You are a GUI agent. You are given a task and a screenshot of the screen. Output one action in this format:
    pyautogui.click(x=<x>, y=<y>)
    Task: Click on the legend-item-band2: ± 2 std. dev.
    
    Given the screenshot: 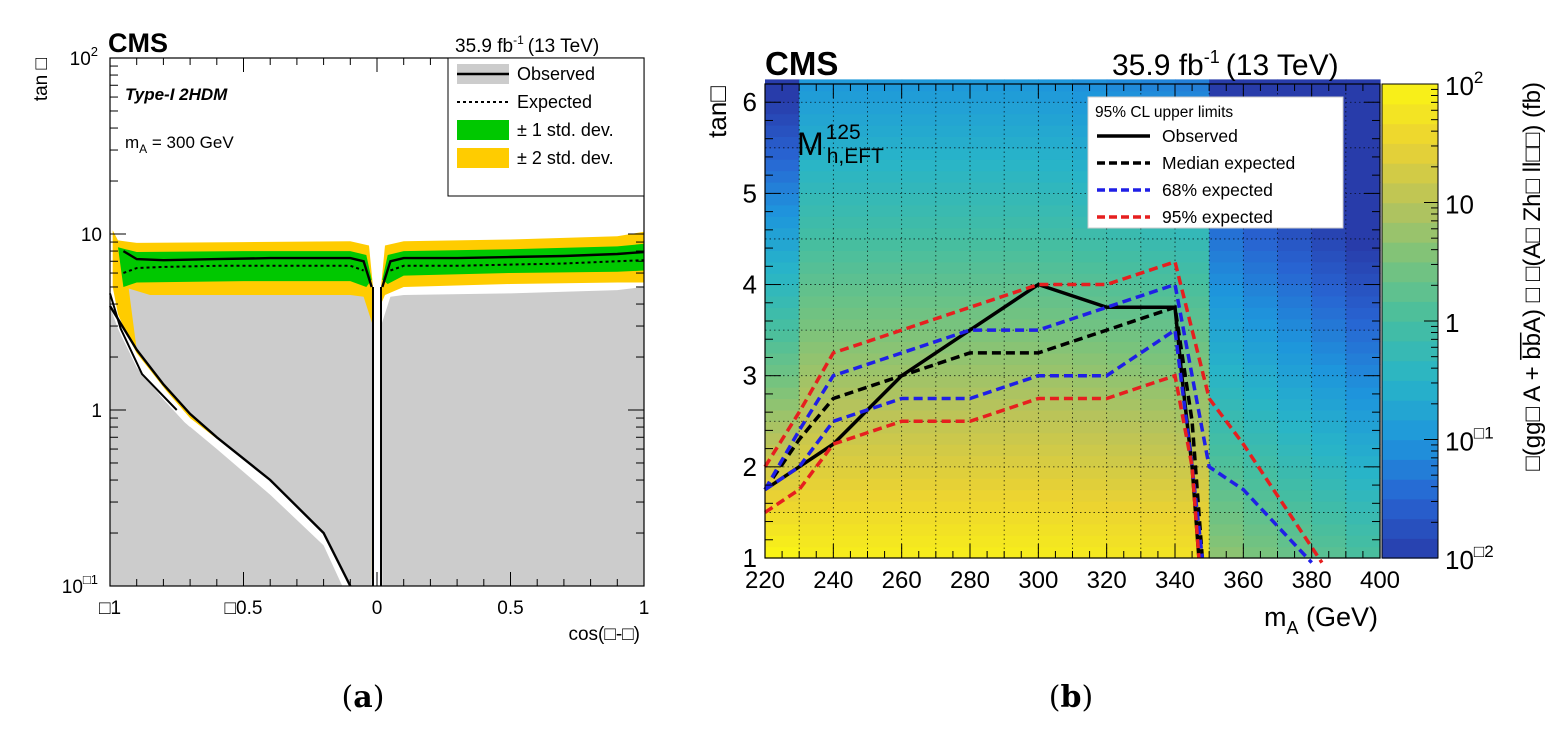 What is the action you would take?
    pyautogui.click(x=535, y=158)
    